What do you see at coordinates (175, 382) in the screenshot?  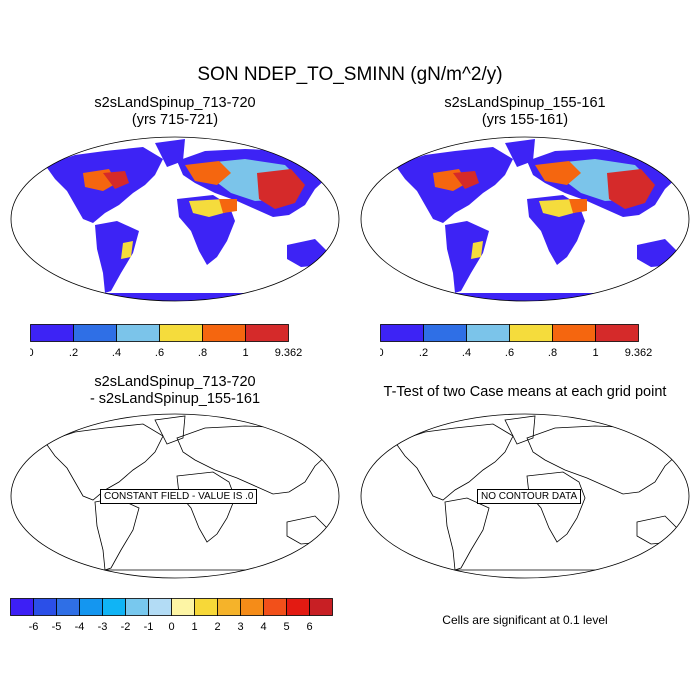 I see `panel3-title: s2sLandSpinup_713-720` at bounding box center [175, 382].